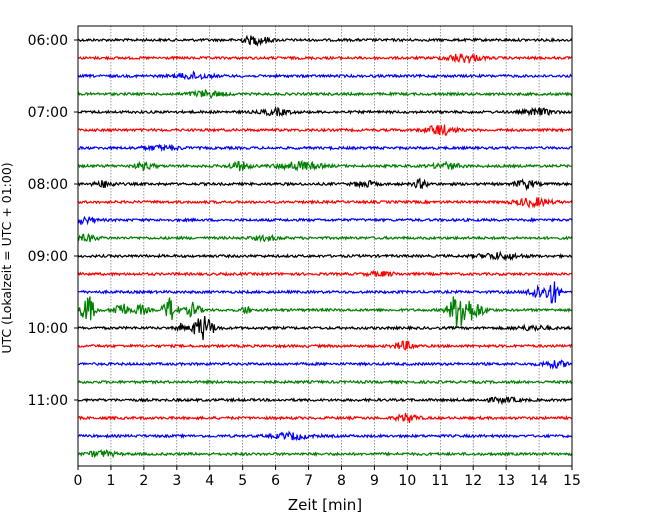 Image resolution: width=650 pixels, height=520 pixels. What do you see at coordinates (48, 401) in the screenshot?
I see `y-tick-label: 11:00` at bounding box center [48, 401].